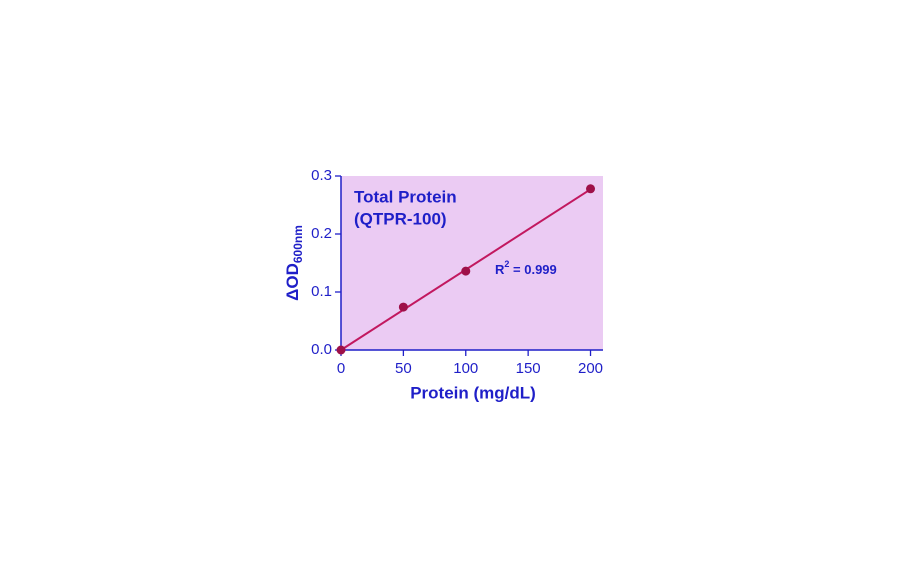 The width and height of the screenshot is (912, 562). Describe the element at coordinates (321, 233) in the screenshot. I see `y-tick-label: 0.2` at that location.